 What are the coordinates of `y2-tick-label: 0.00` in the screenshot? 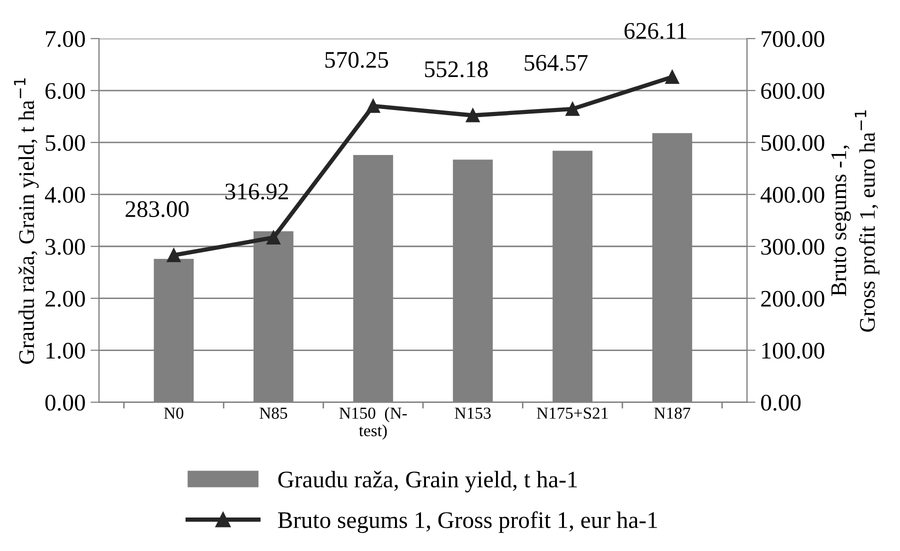 It's located at (781, 402).